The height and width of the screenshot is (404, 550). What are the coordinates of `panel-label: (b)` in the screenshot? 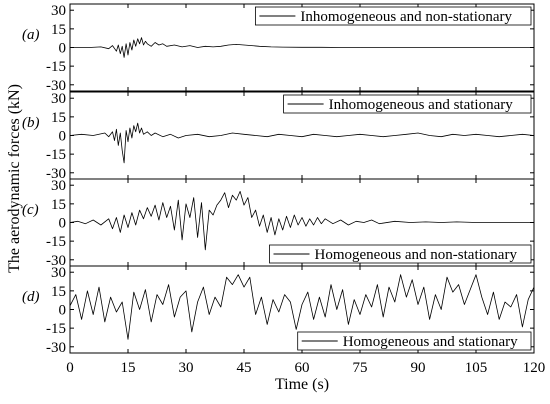 It's located at (31, 123).